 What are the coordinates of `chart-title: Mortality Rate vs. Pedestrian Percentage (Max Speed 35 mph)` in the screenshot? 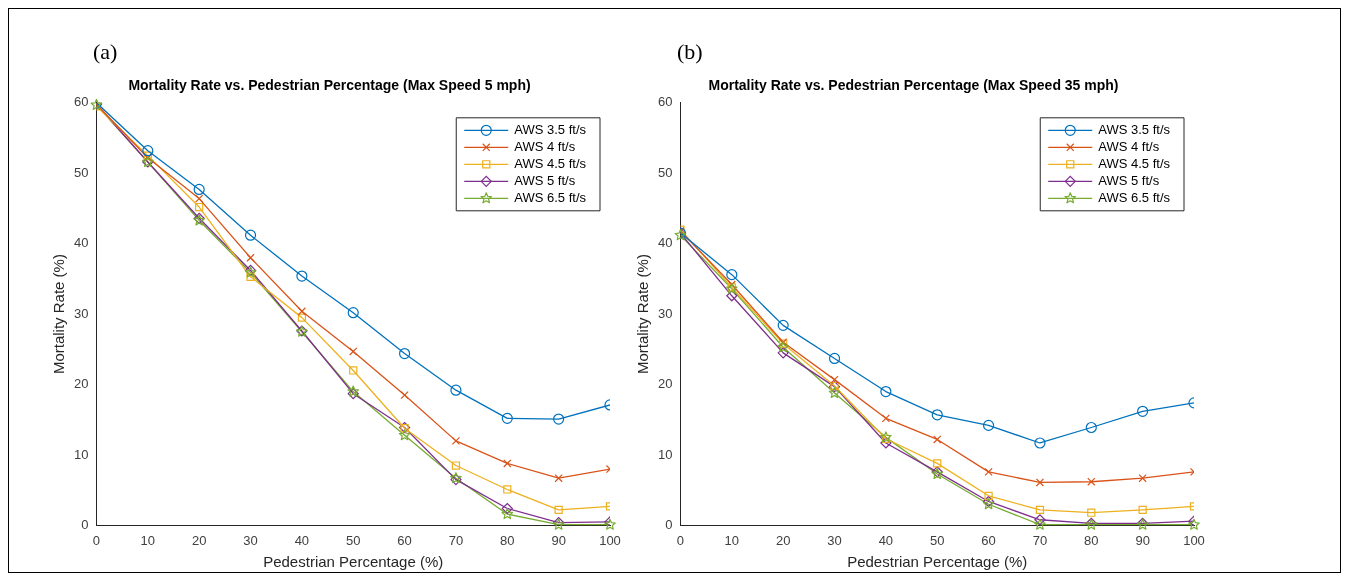 It's located at (913, 85).